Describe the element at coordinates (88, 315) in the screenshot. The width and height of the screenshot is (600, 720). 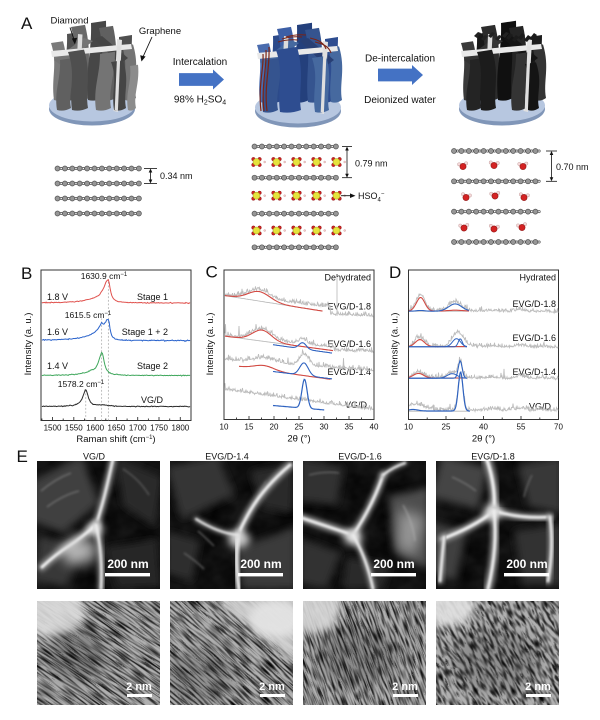
I see `svg-text: 1615.5 cm−1` at that location.